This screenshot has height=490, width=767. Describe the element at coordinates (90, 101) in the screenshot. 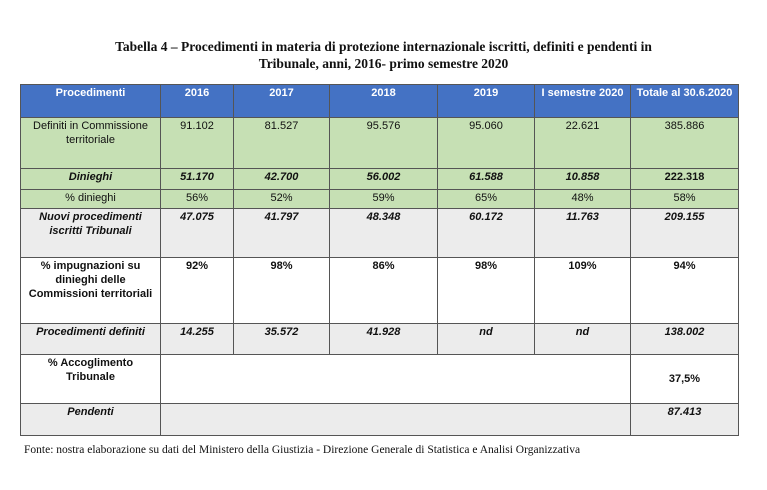

I see `header-cell: Procedimenti` at that location.